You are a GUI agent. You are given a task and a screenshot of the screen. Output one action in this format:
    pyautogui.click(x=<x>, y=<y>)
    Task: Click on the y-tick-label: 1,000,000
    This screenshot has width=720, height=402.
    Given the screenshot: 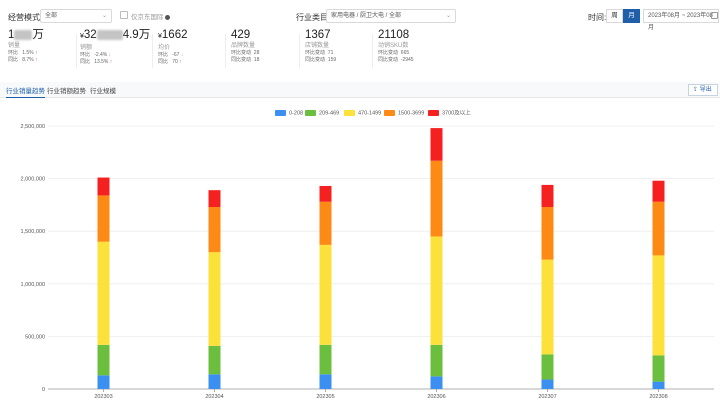 What is the action you would take?
    pyautogui.click(x=33, y=285)
    